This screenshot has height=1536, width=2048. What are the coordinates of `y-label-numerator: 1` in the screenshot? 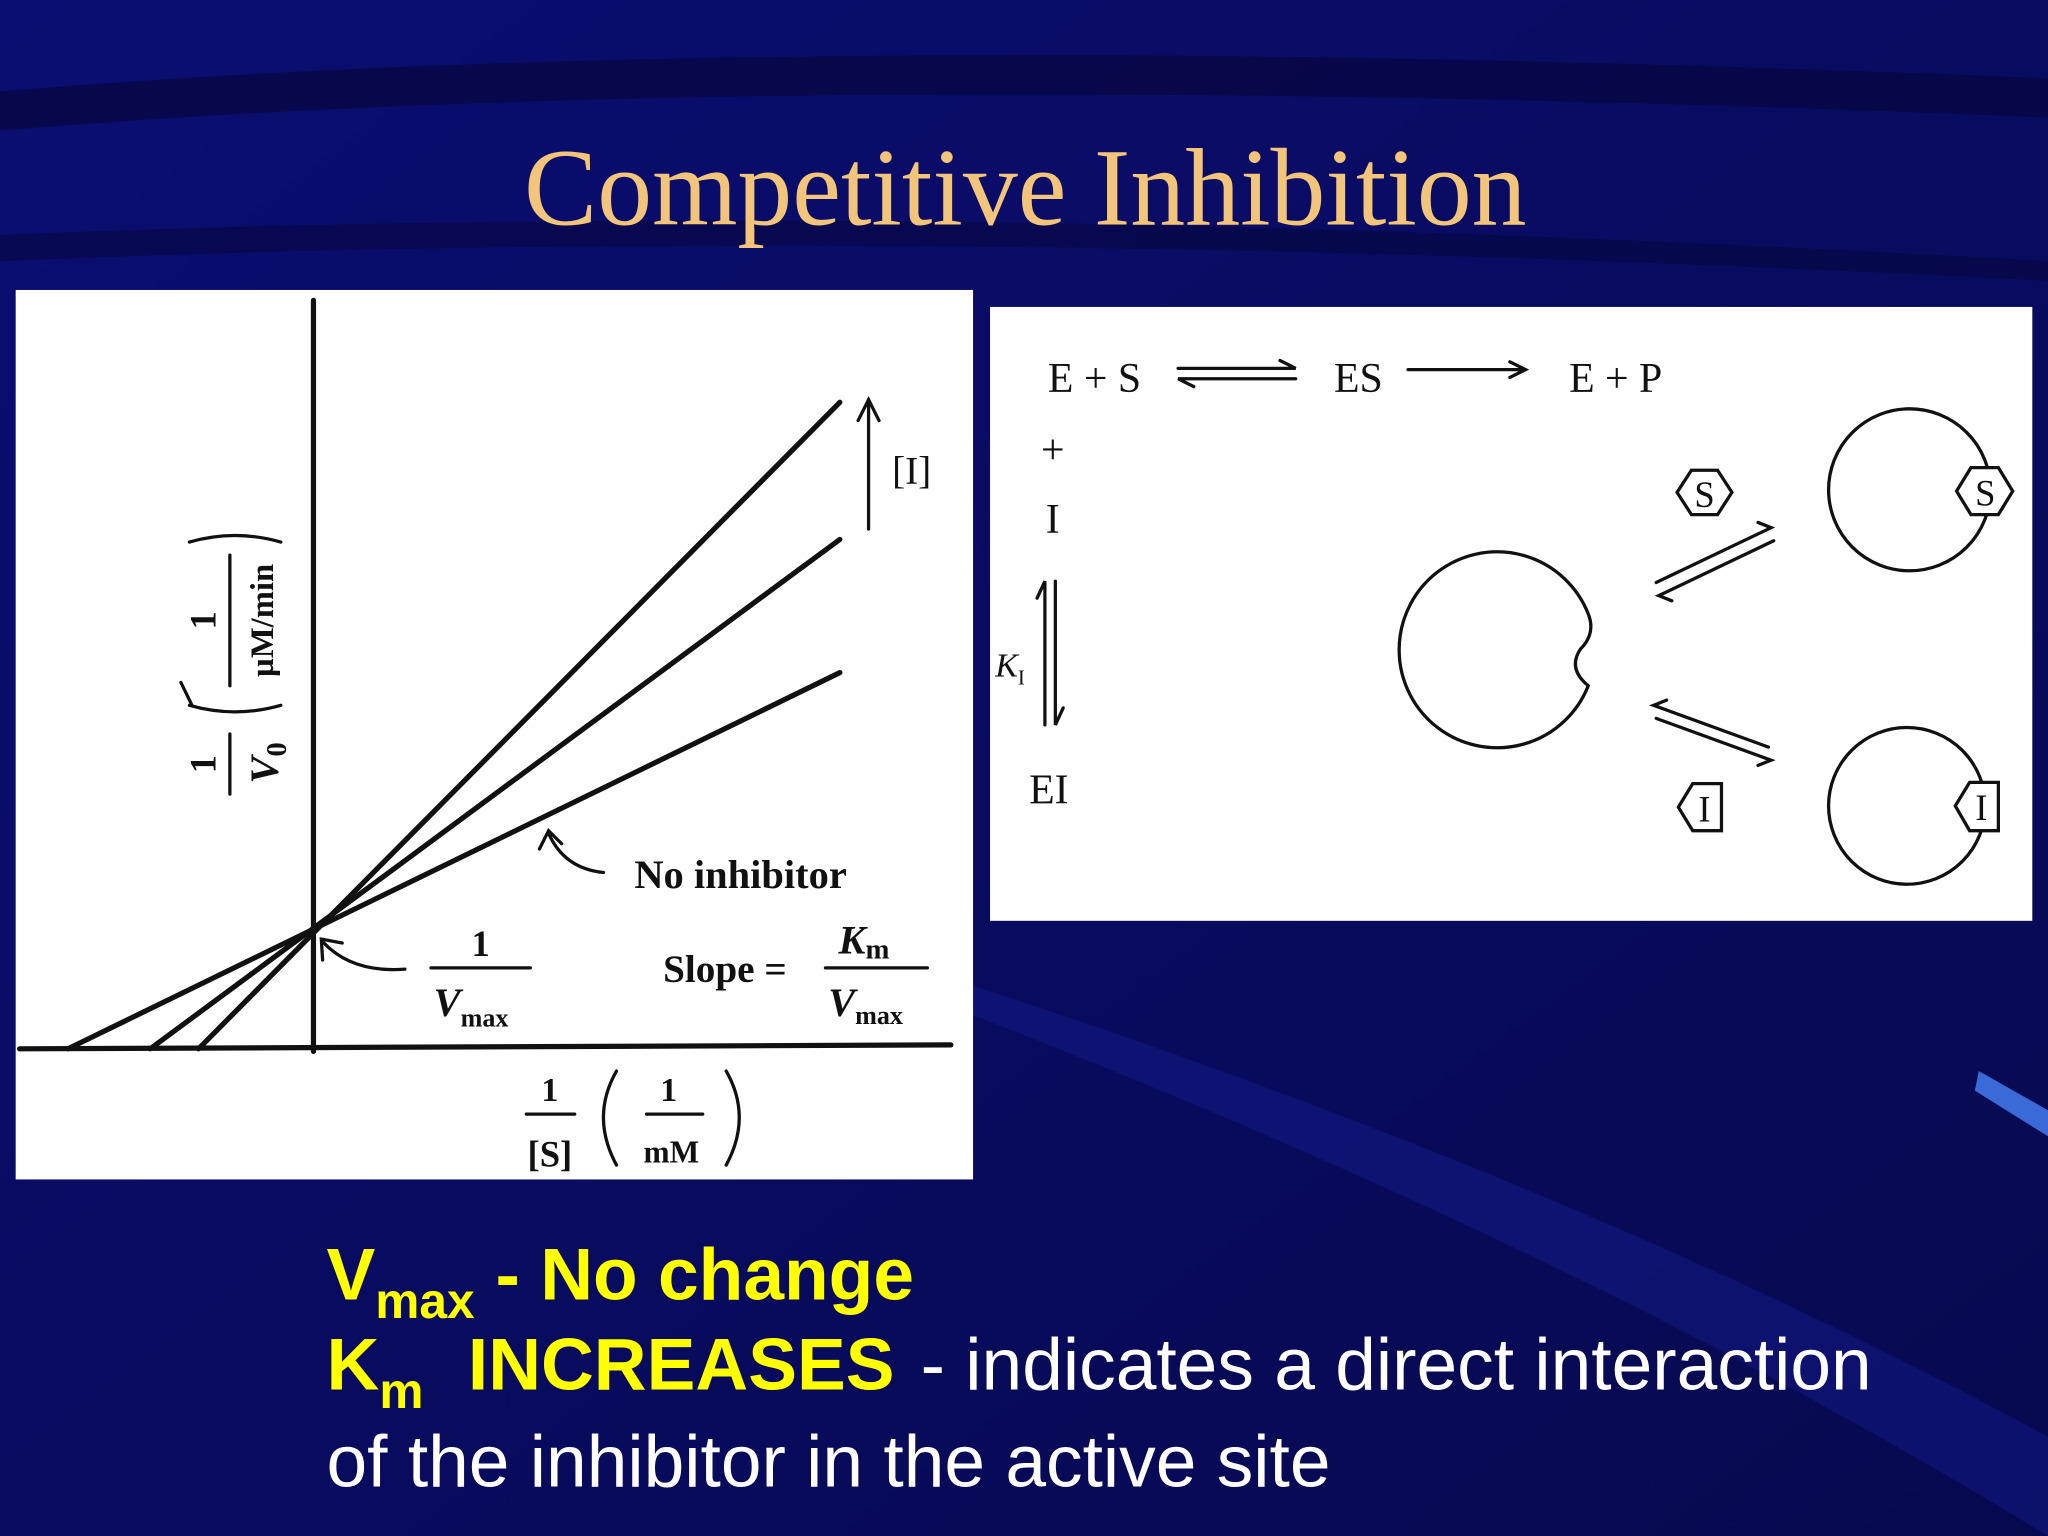 It's located at (203, 764).